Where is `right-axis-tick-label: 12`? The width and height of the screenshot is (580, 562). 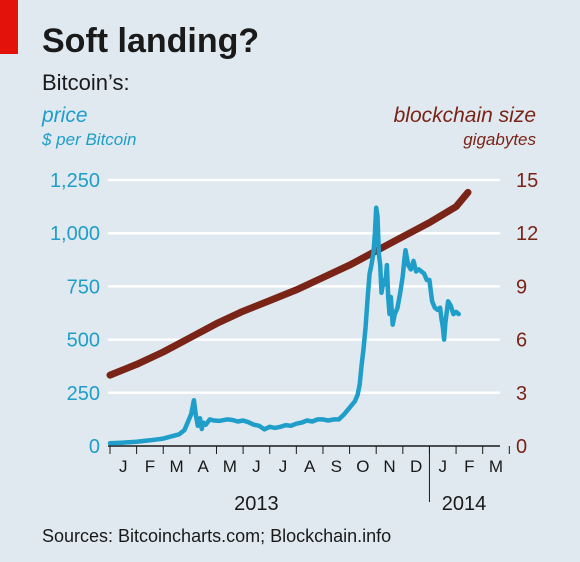 right-axis-tick-label: 12 is located at coordinates (527, 234).